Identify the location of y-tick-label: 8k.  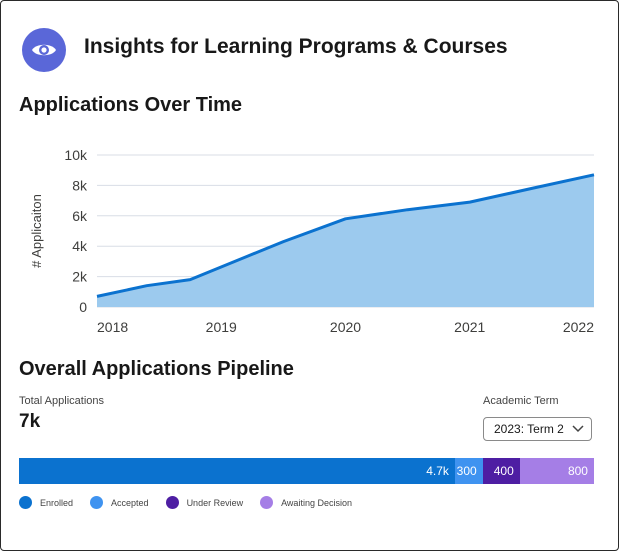
(80, 185).